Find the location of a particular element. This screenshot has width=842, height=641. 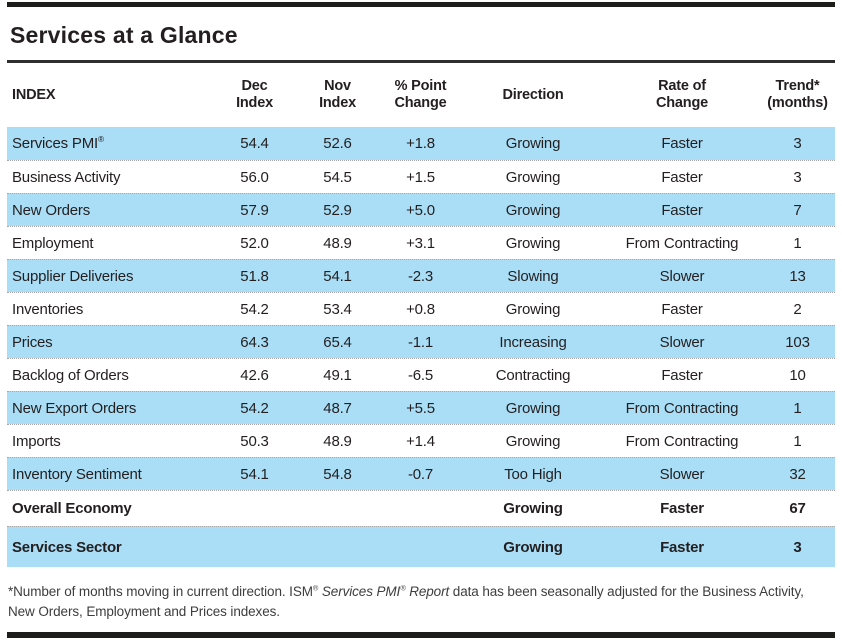

cell-index-name: Supplier Deliveries is located at coordinates (110, 276).